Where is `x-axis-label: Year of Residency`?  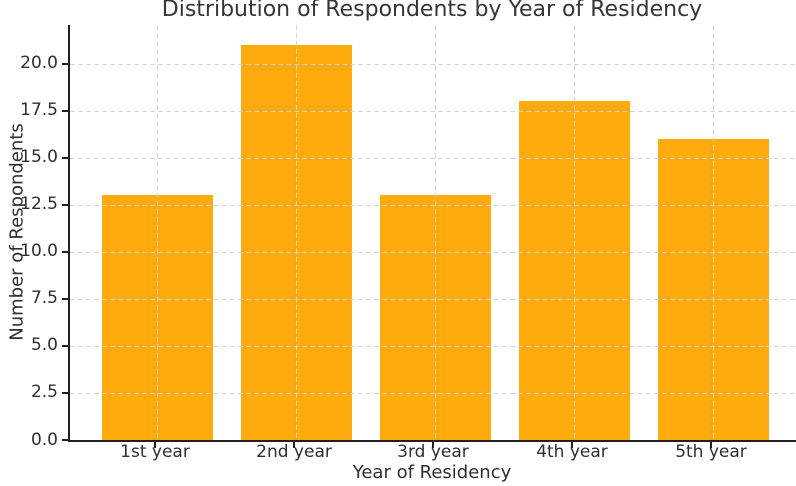 x-axis-label: Year of Residency is located at coordinates (432, 472).